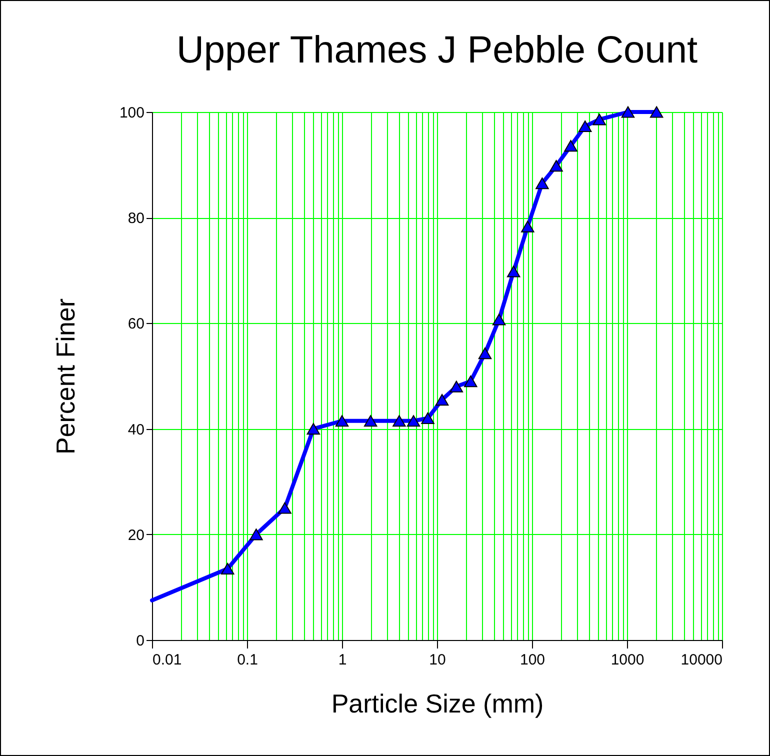  I want to click on y-axis-title: Percent Finer, so click(65, 376).